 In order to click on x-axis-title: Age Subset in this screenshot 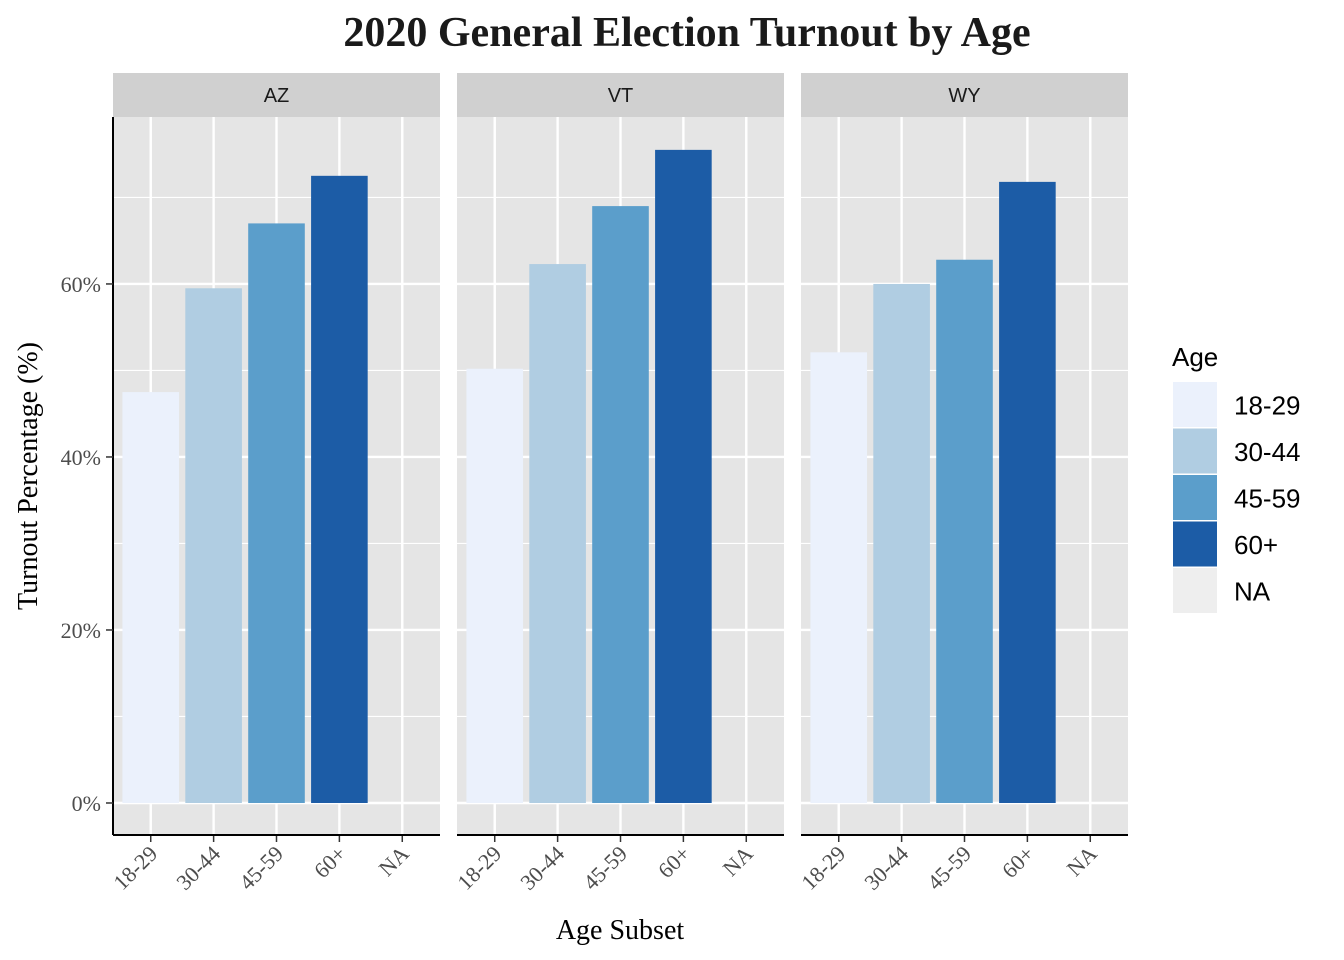, I will do `click(620, 930)`.